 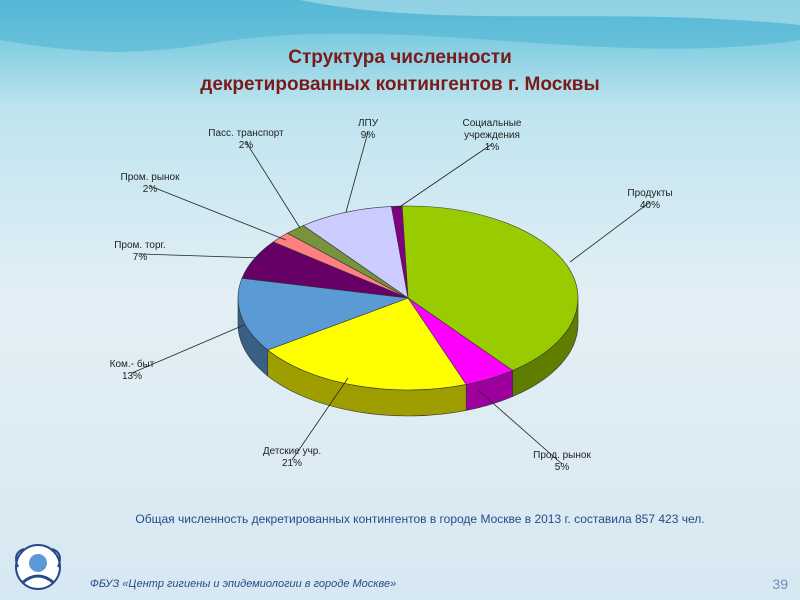 I want to click on slice-value-label: 40%, so click(x=650, y=205).